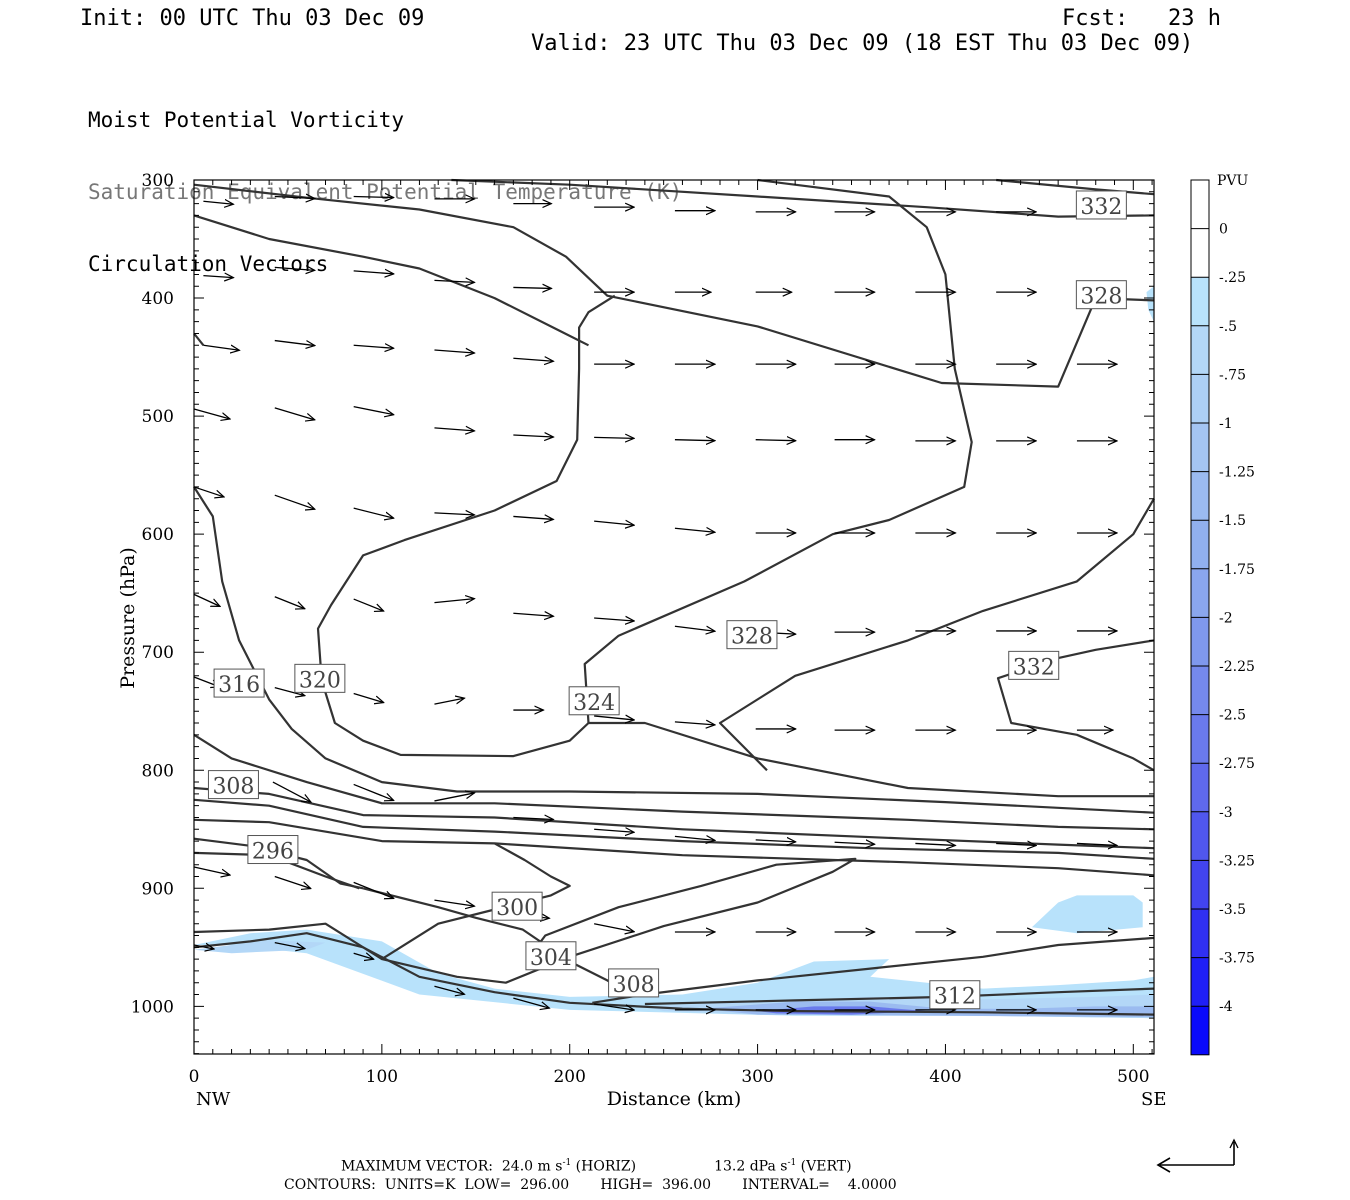  What do you see at coordinates (1133, 1077) in the screenshot?
I see `x-tick-label: 500` at bounding box center [1133, 1077].